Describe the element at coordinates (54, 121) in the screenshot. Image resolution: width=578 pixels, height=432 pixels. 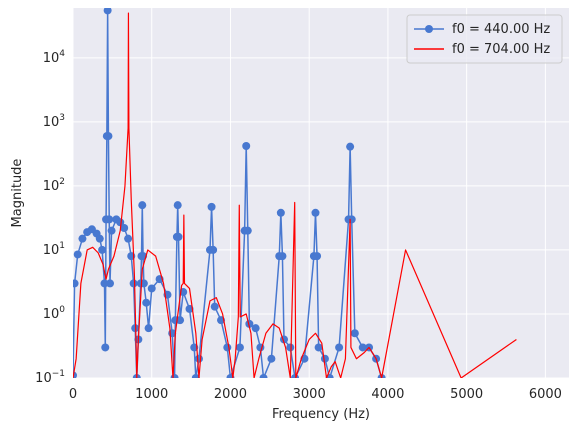
I see `y-tick-label: 10³` at that location.